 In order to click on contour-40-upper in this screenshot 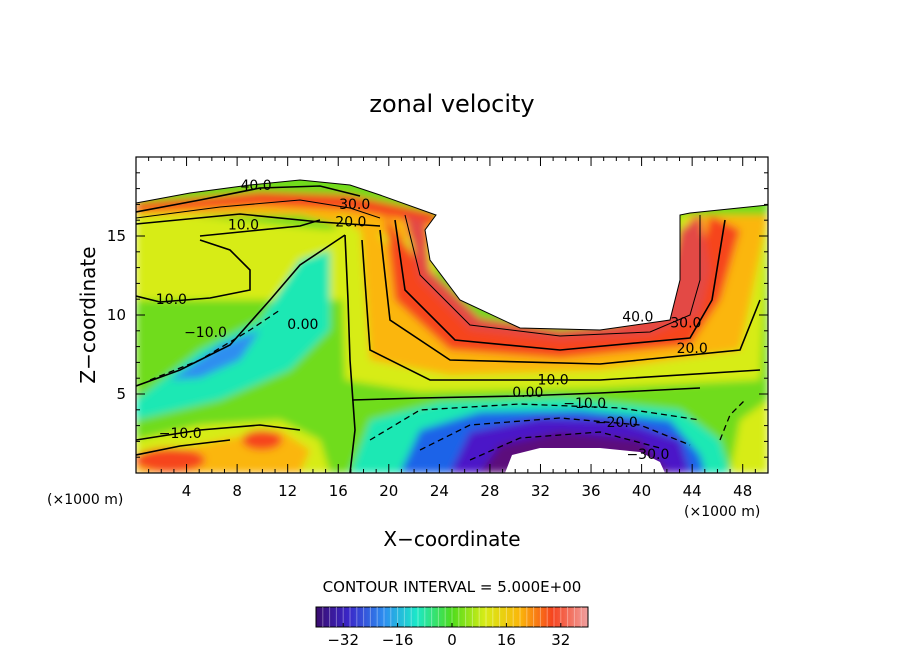, I will do `click(248, 199)`.